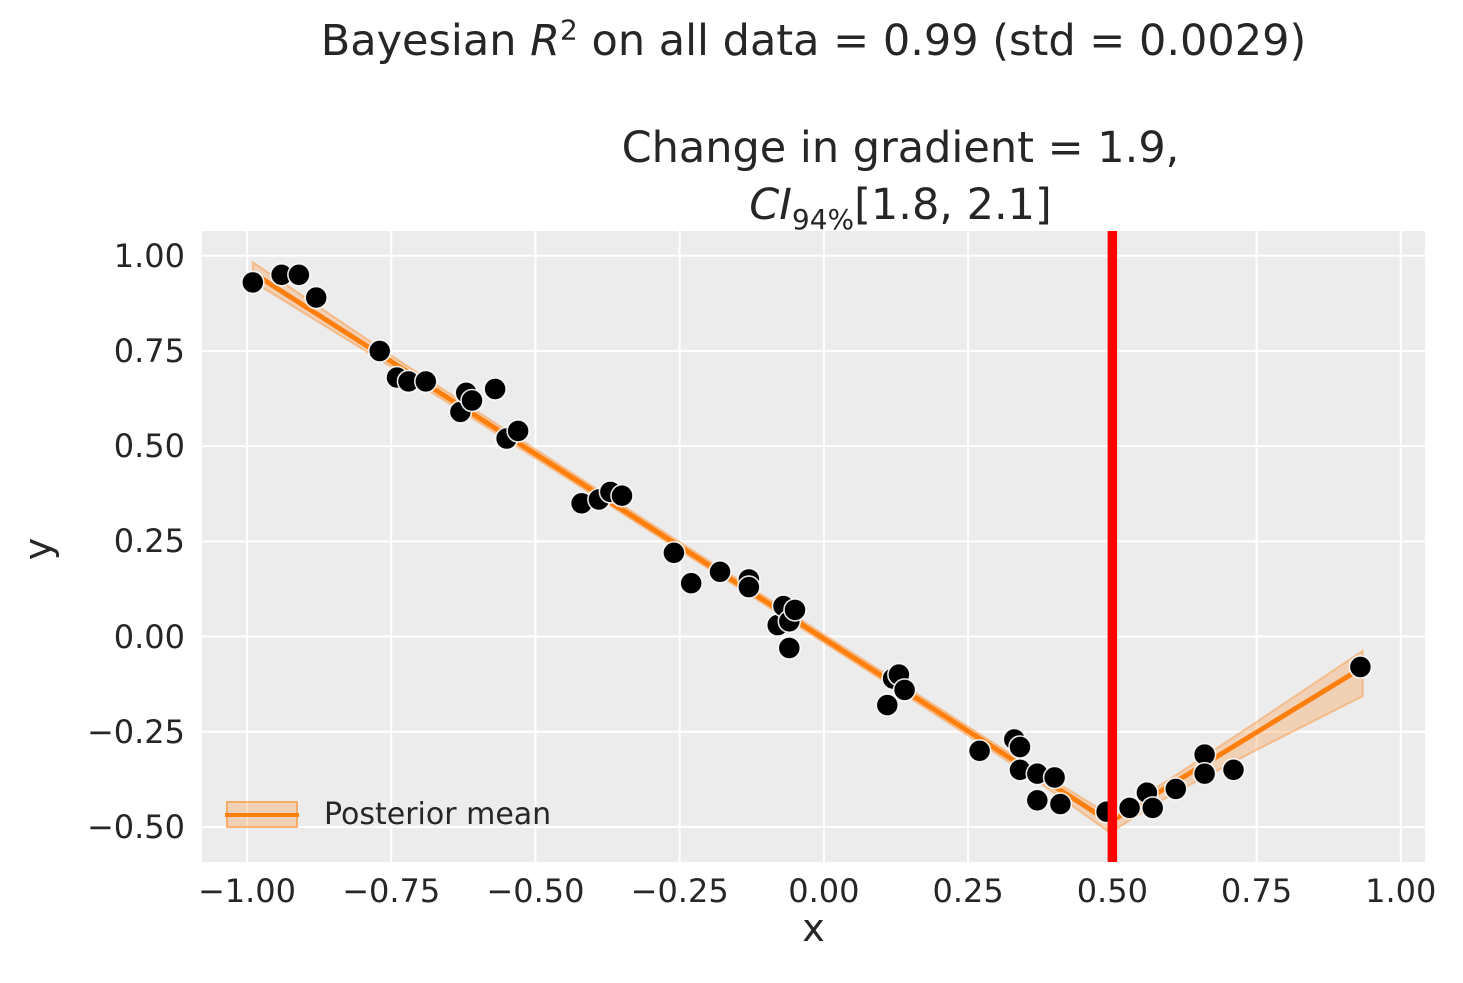 The width and height of the screenshot is (1463, 983). What do you see at coordinates (1112, 891) in the screenshot?
I see `x-tick-label: 0.50` at bounding box center [1112, 891].